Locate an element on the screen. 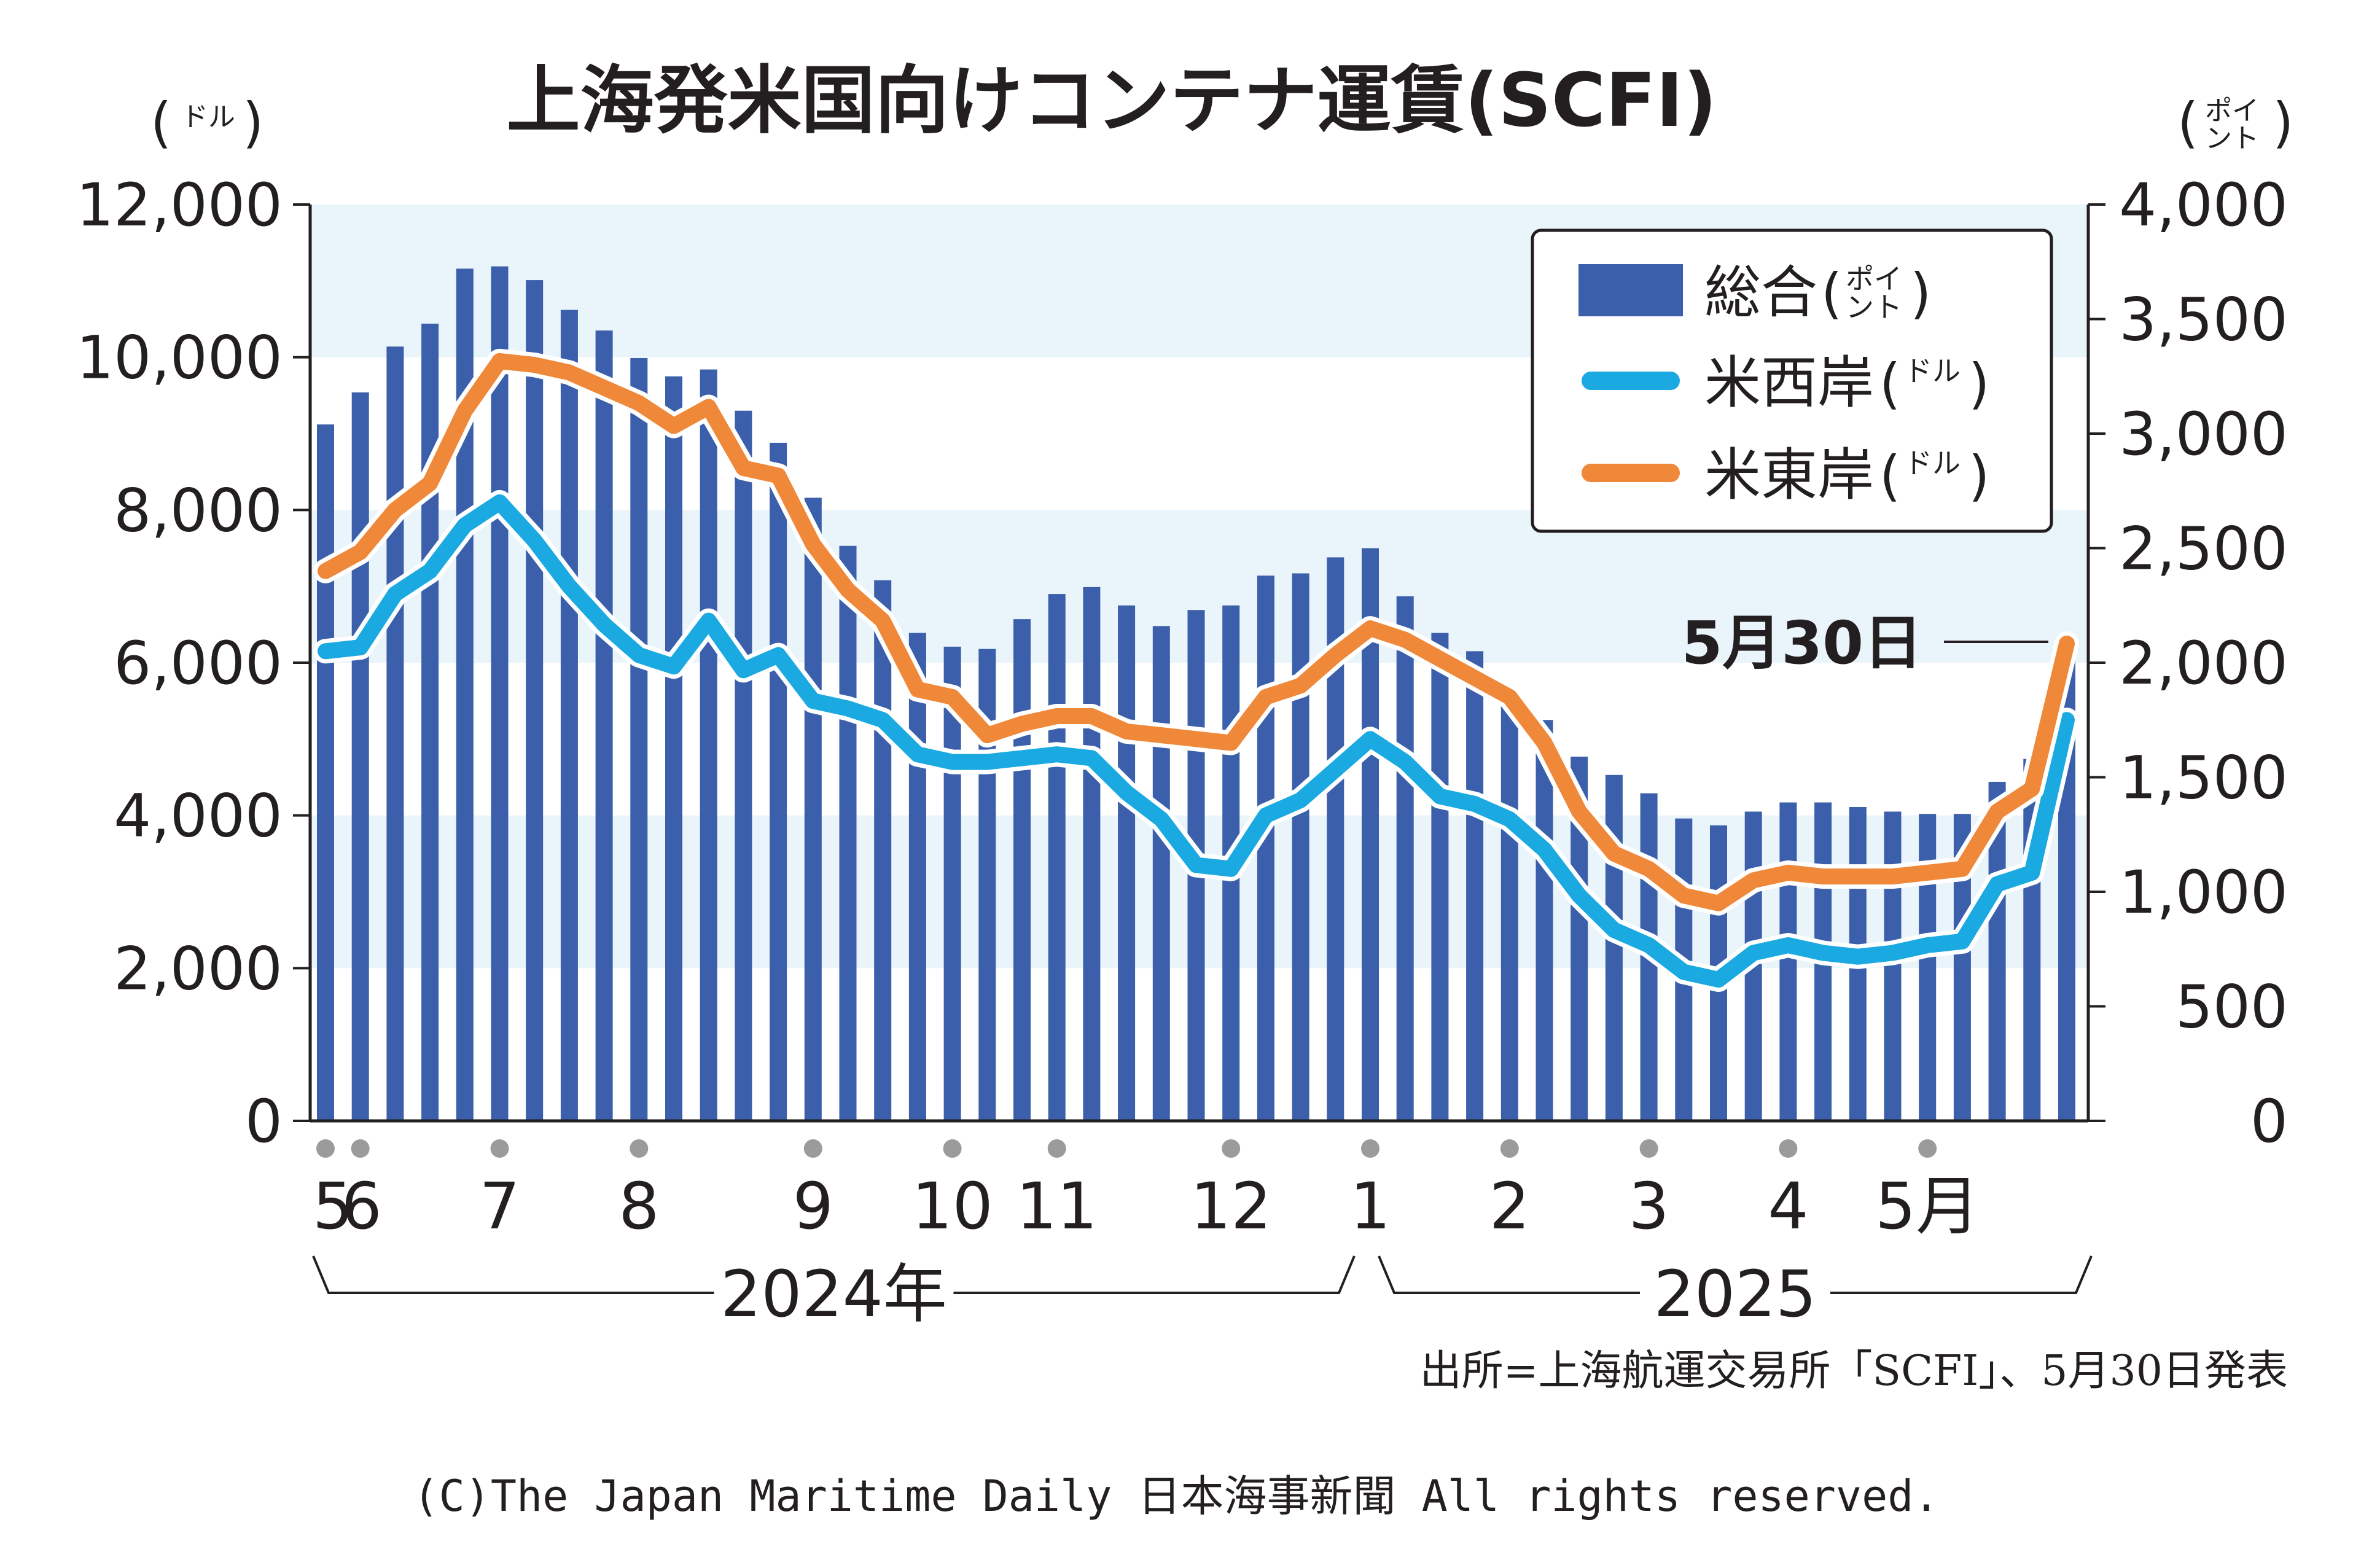  left-unit-paren-open: ( is located at coordinates (160, 122).